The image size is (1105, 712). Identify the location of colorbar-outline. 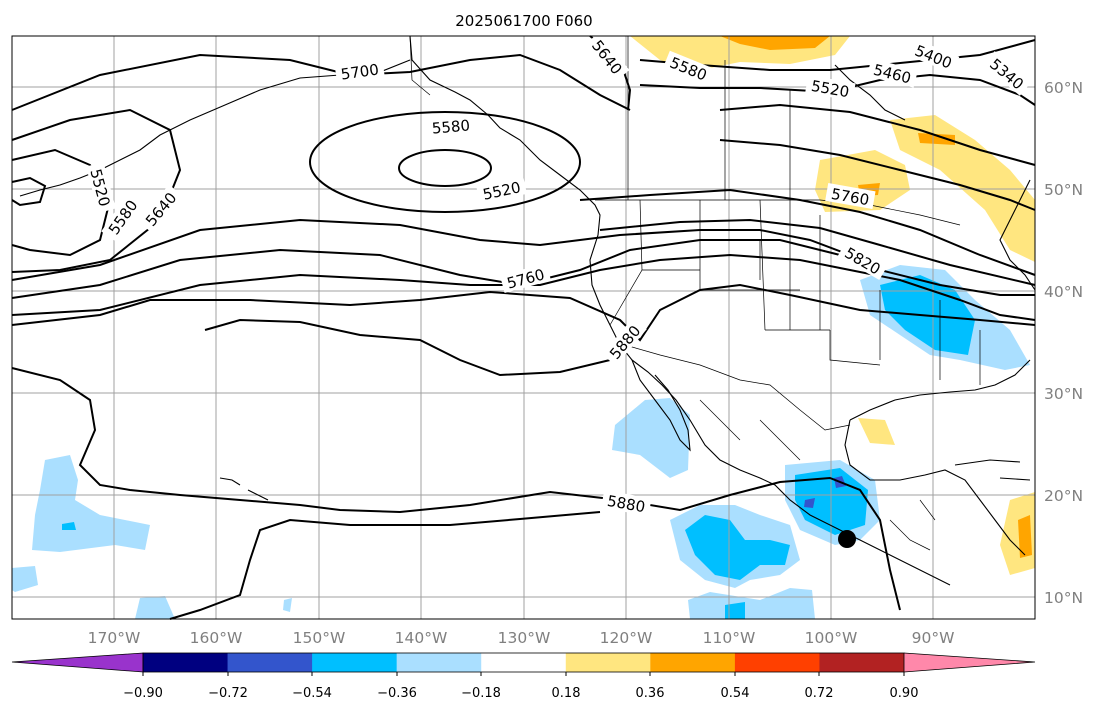
(523, 662).